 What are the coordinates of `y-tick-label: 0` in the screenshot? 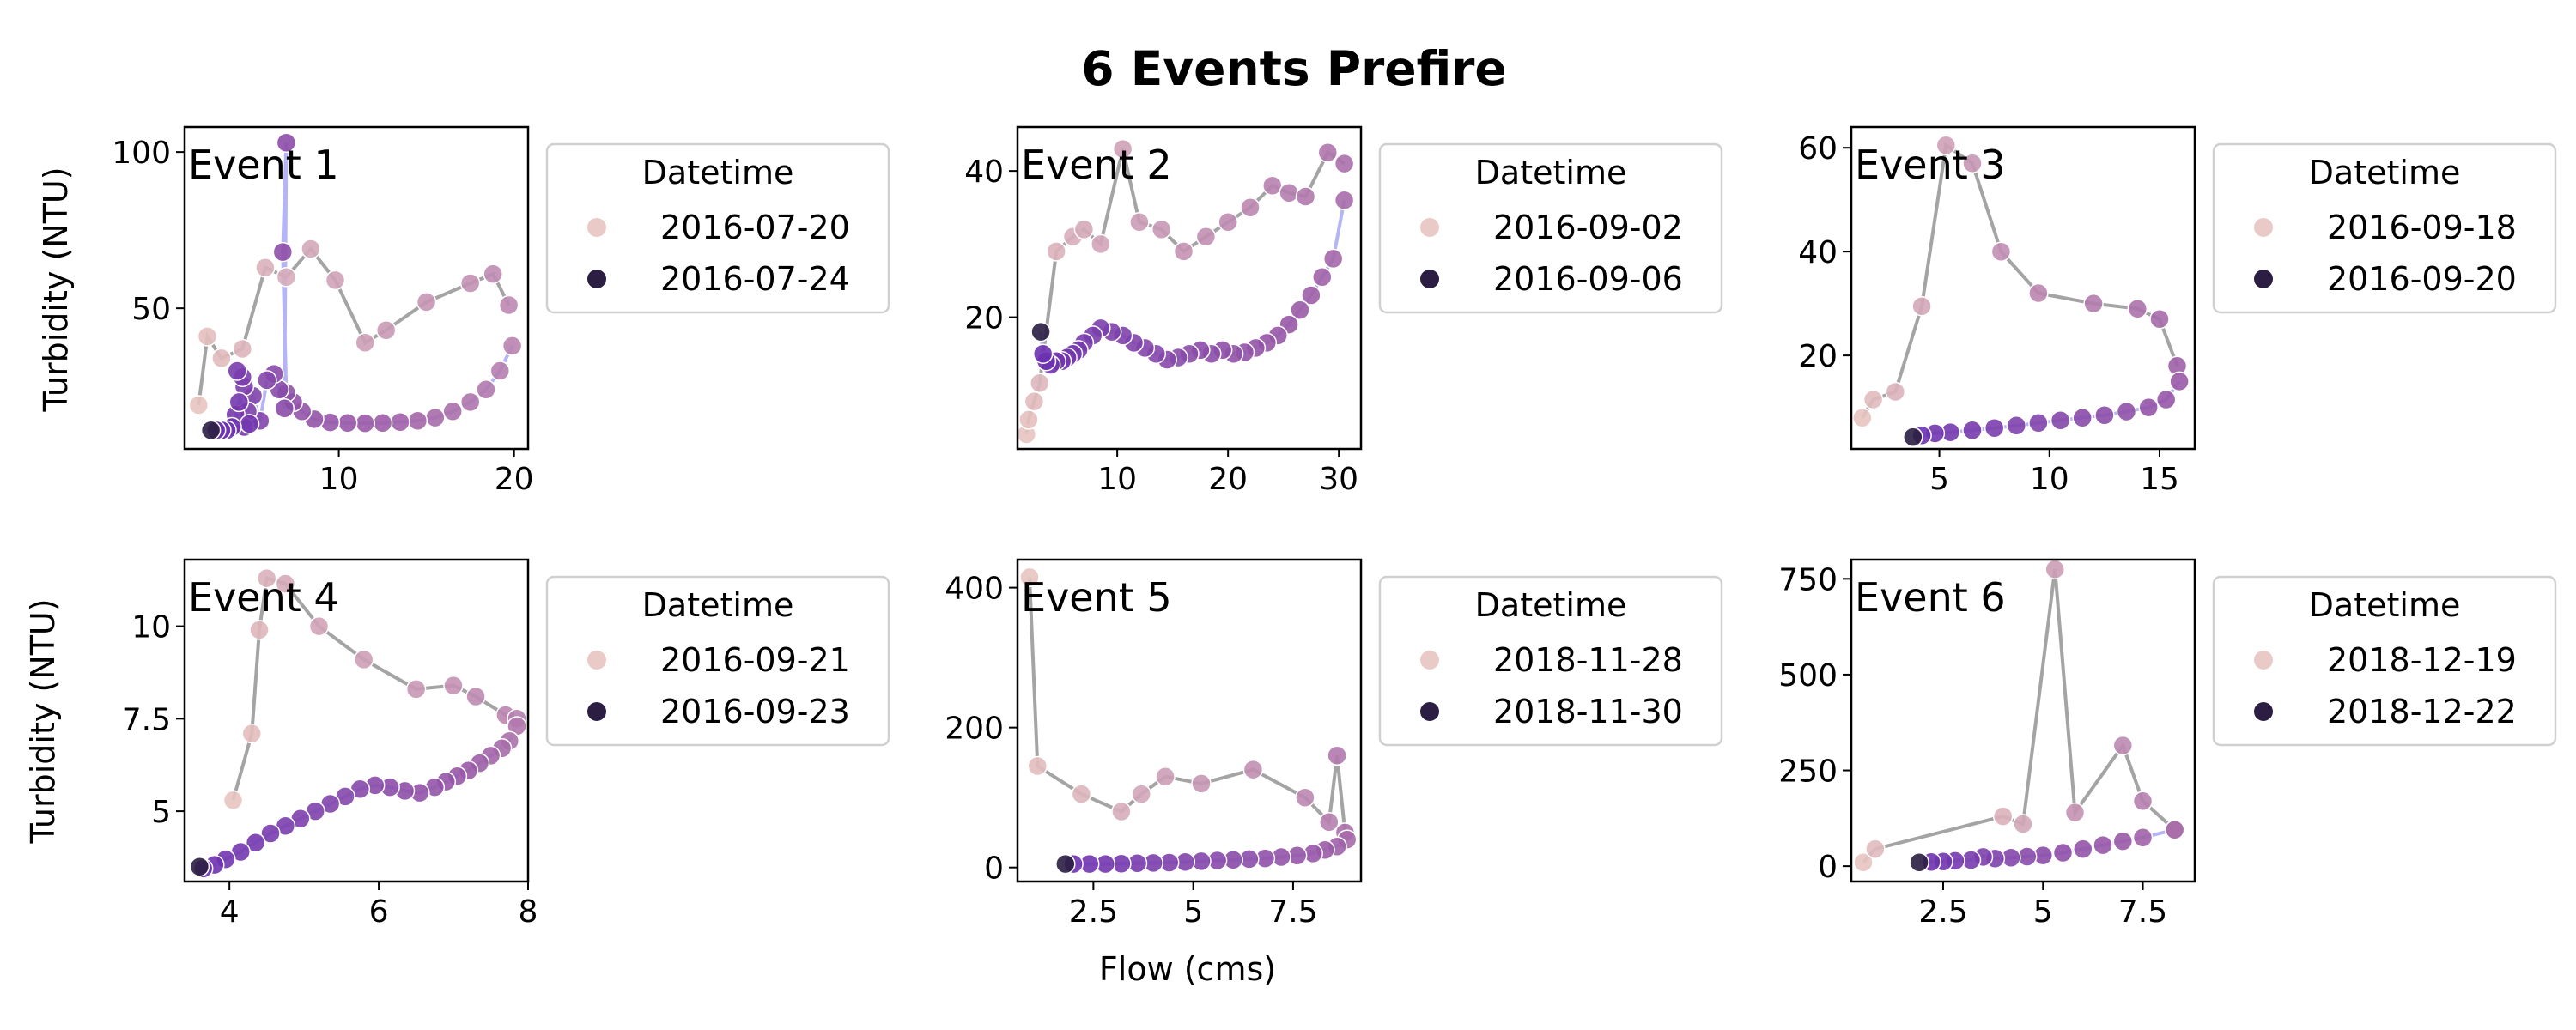 It's located at (994, 869).